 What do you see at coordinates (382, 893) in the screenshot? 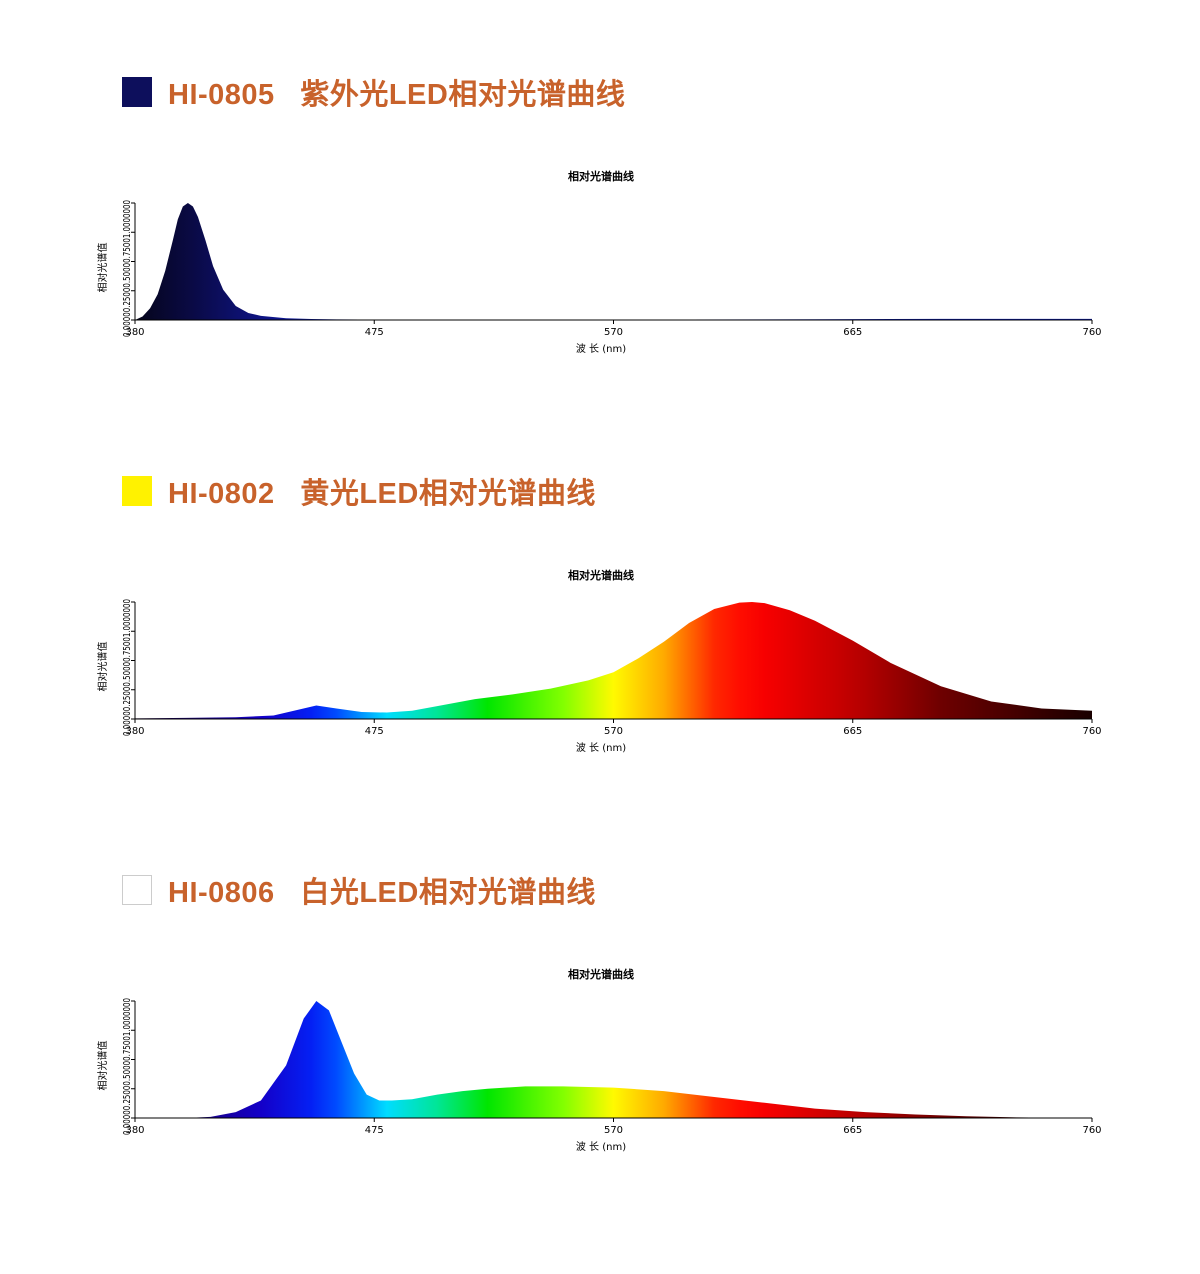
I see `section-title: HI-0806 白光LED相对光谱曲线` at bounding box center [382, 893].